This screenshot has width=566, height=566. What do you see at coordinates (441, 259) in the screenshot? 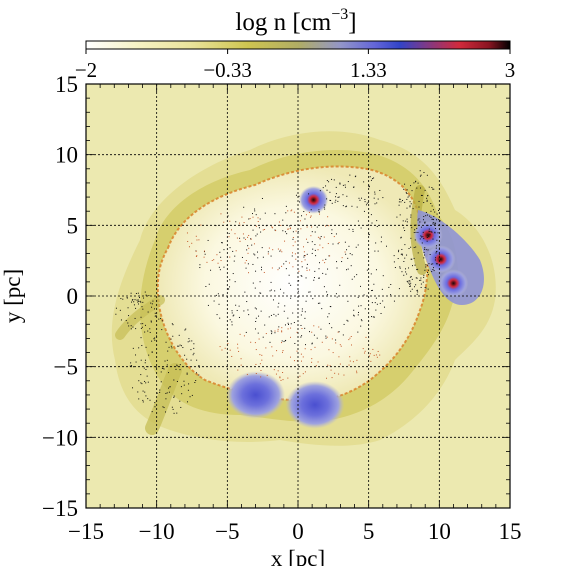
I see `dense-clump` at bounding box center [441, 259].